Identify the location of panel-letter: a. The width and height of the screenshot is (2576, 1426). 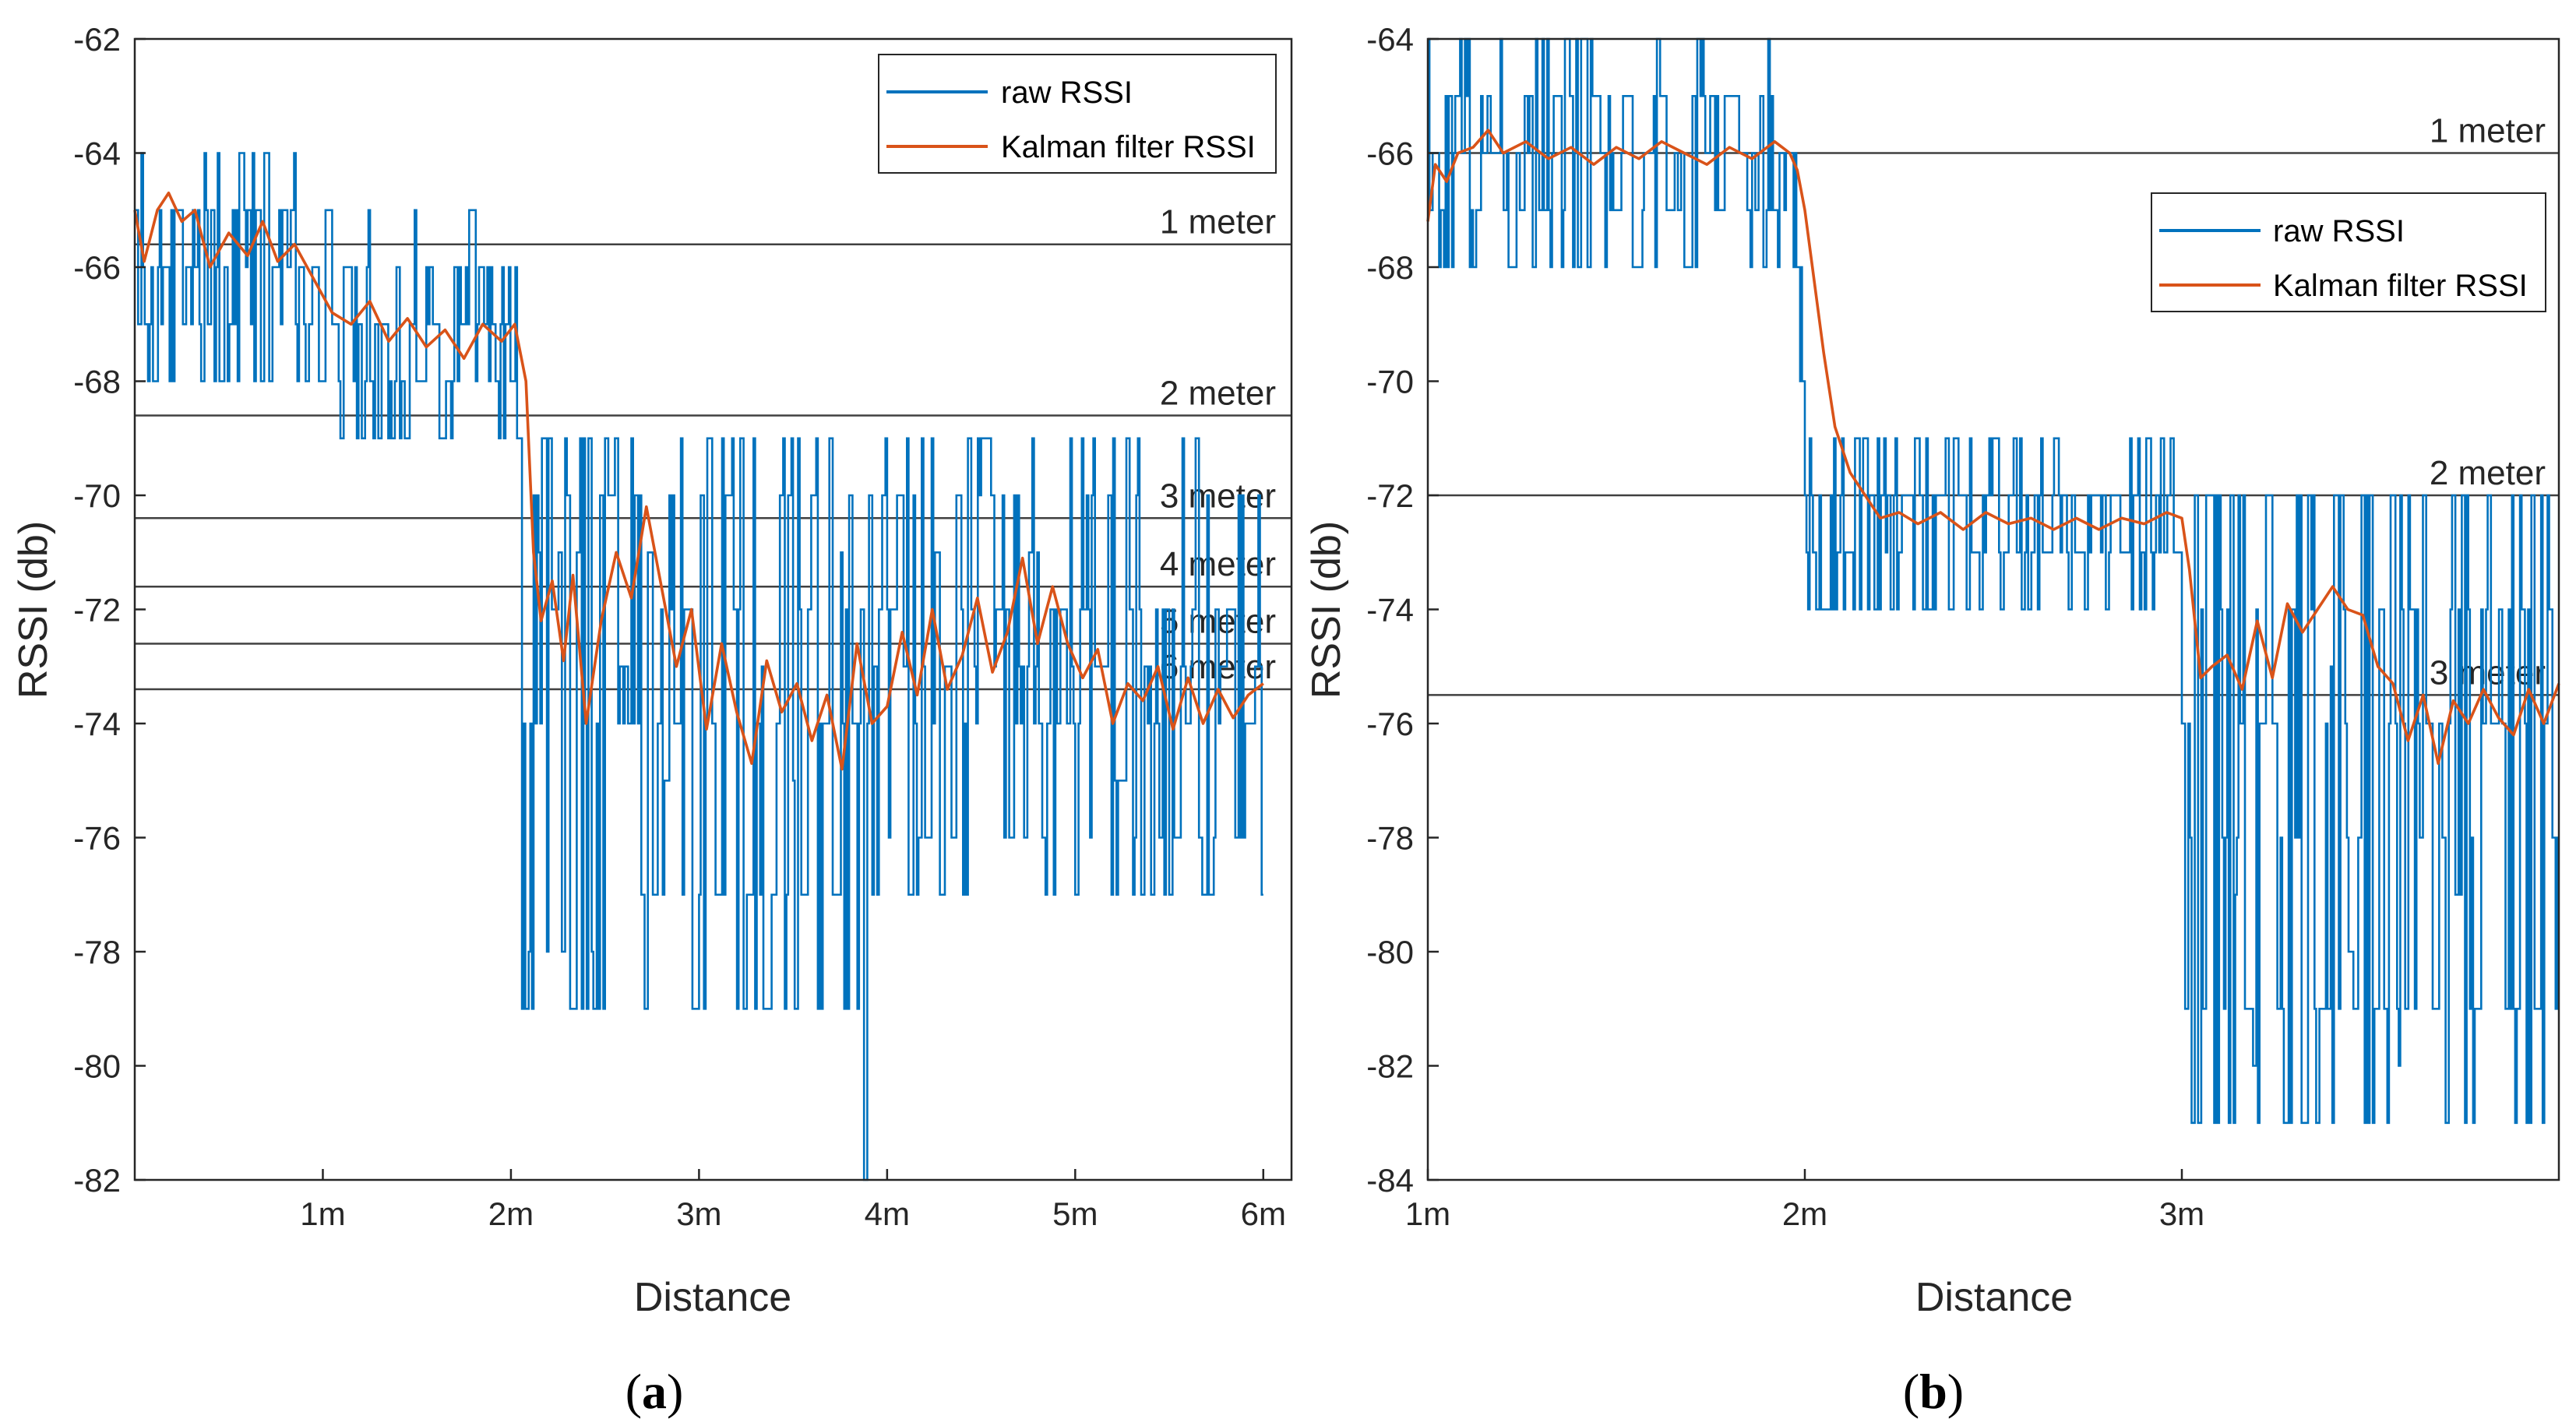
(654, 1391).